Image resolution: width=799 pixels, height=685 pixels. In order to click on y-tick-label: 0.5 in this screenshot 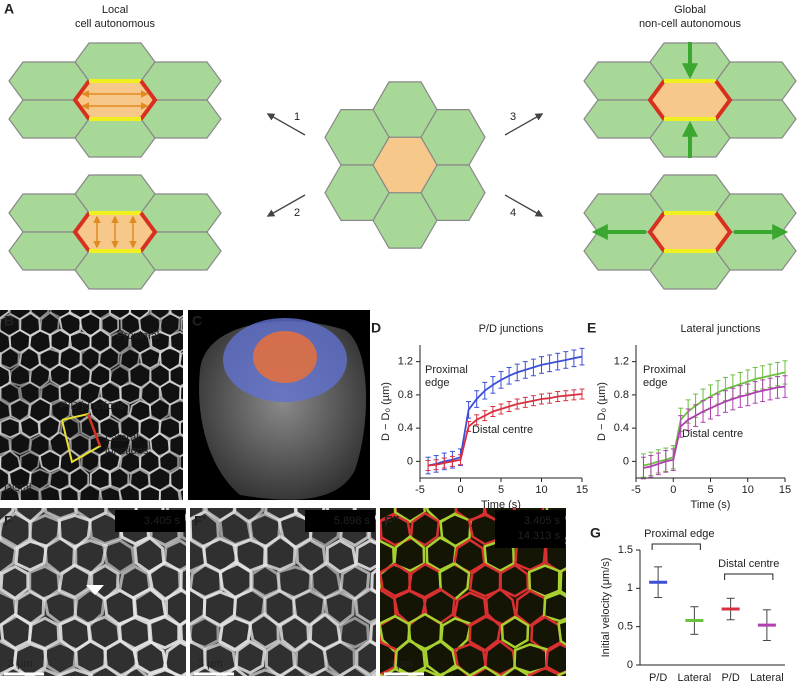, I will do `click(625, 627)`.